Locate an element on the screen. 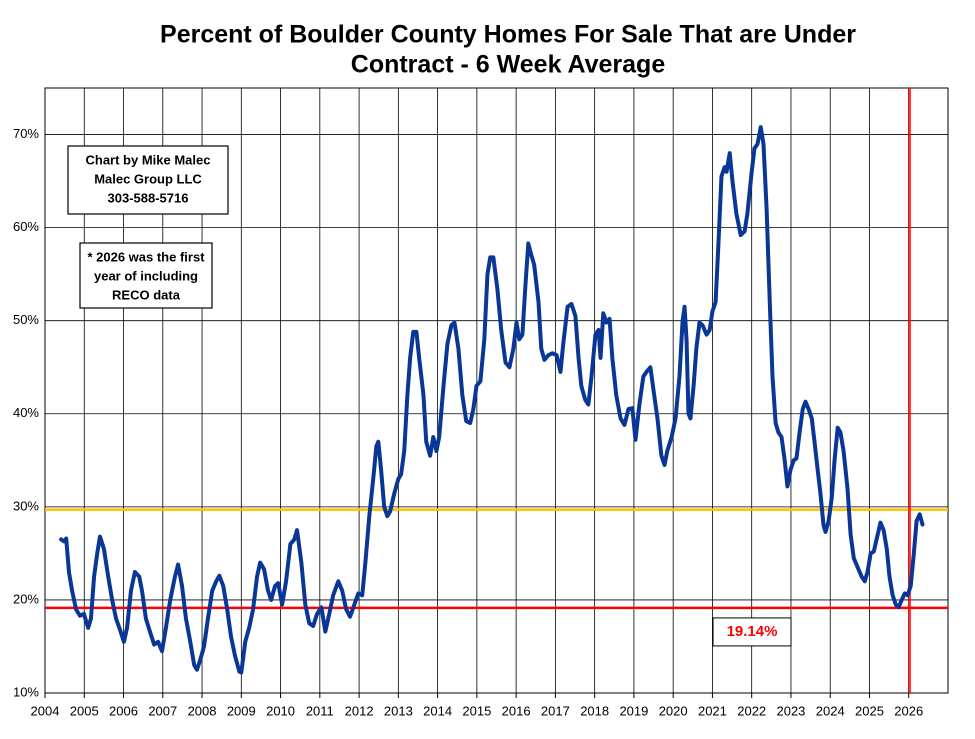 The height and width of the screenshot is (739, 975). label-box is located at coordinates (752, 632).